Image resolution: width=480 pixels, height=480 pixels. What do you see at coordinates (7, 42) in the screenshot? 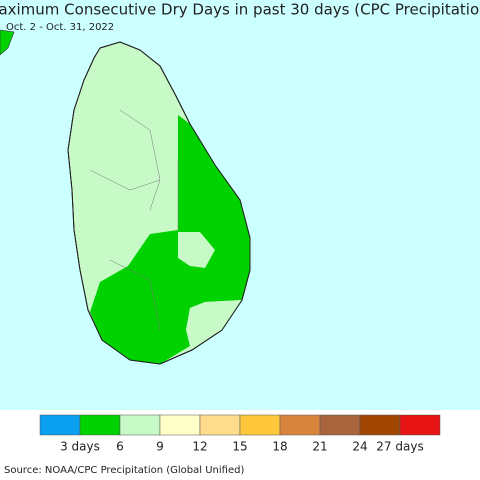
I see `india-tip` at bounding box center [7, 42].